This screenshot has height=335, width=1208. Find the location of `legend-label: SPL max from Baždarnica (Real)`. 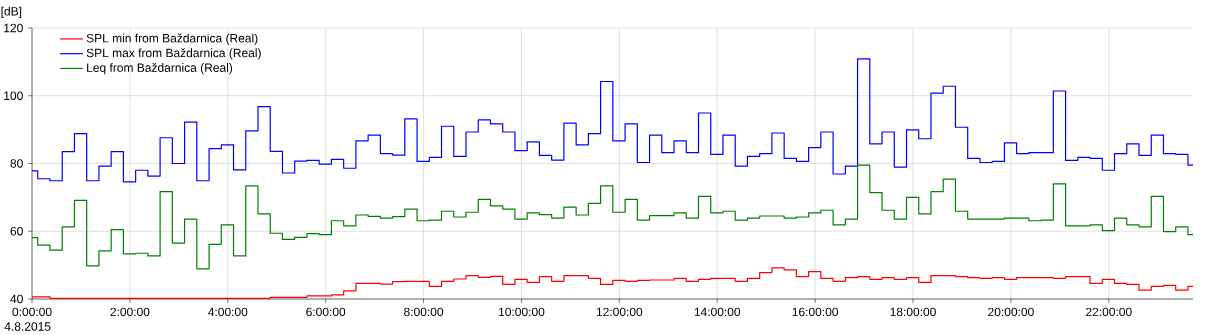

legend-label: SPL max from Baždarnica (Real) is located at coordinates (173, 54).